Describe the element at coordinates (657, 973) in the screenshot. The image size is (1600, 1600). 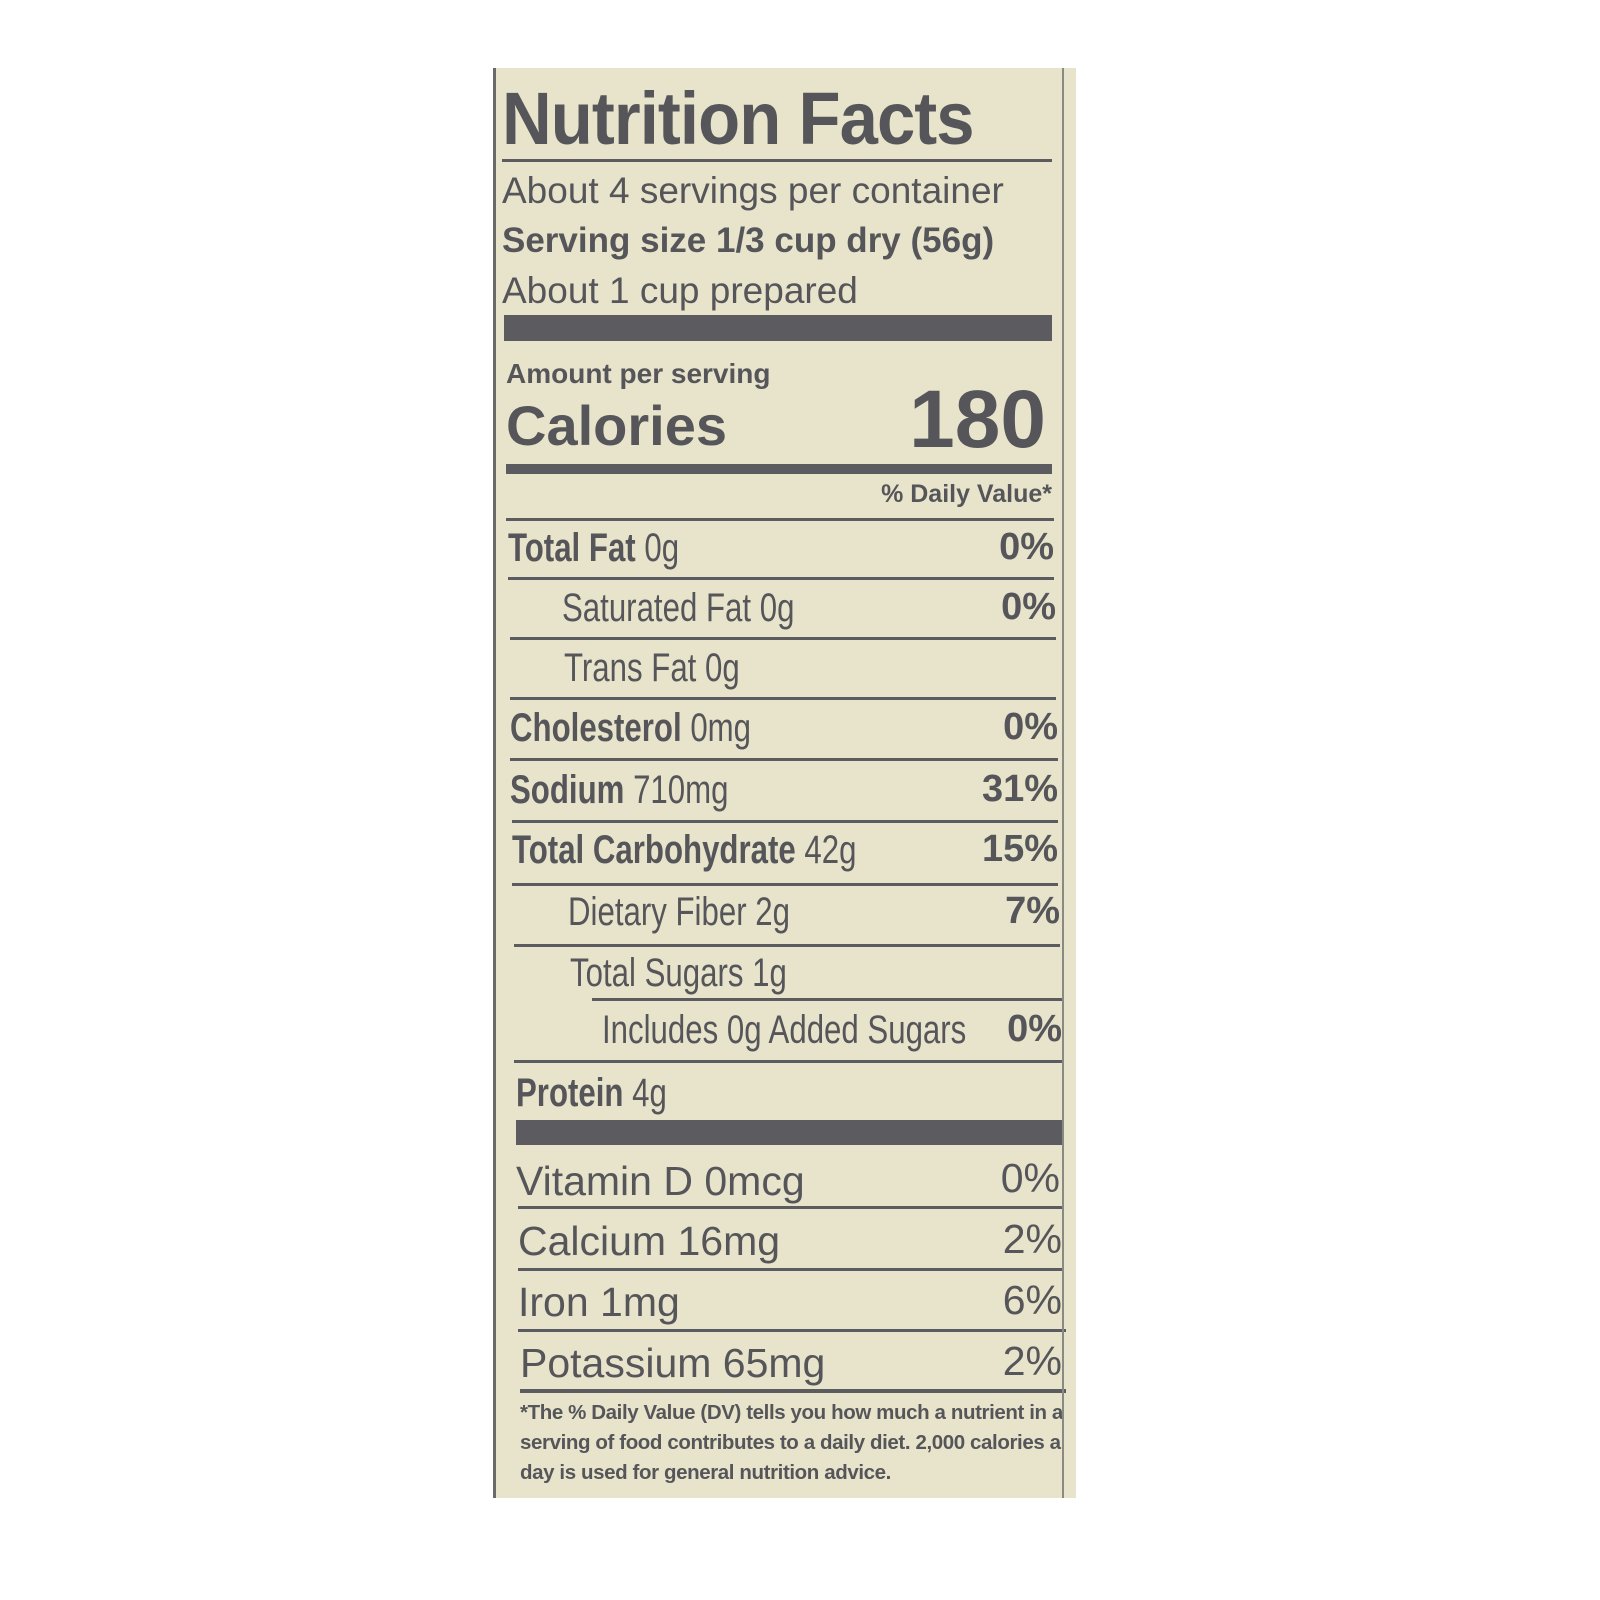
I see `nutrient-name: Total Sugars` at that location.